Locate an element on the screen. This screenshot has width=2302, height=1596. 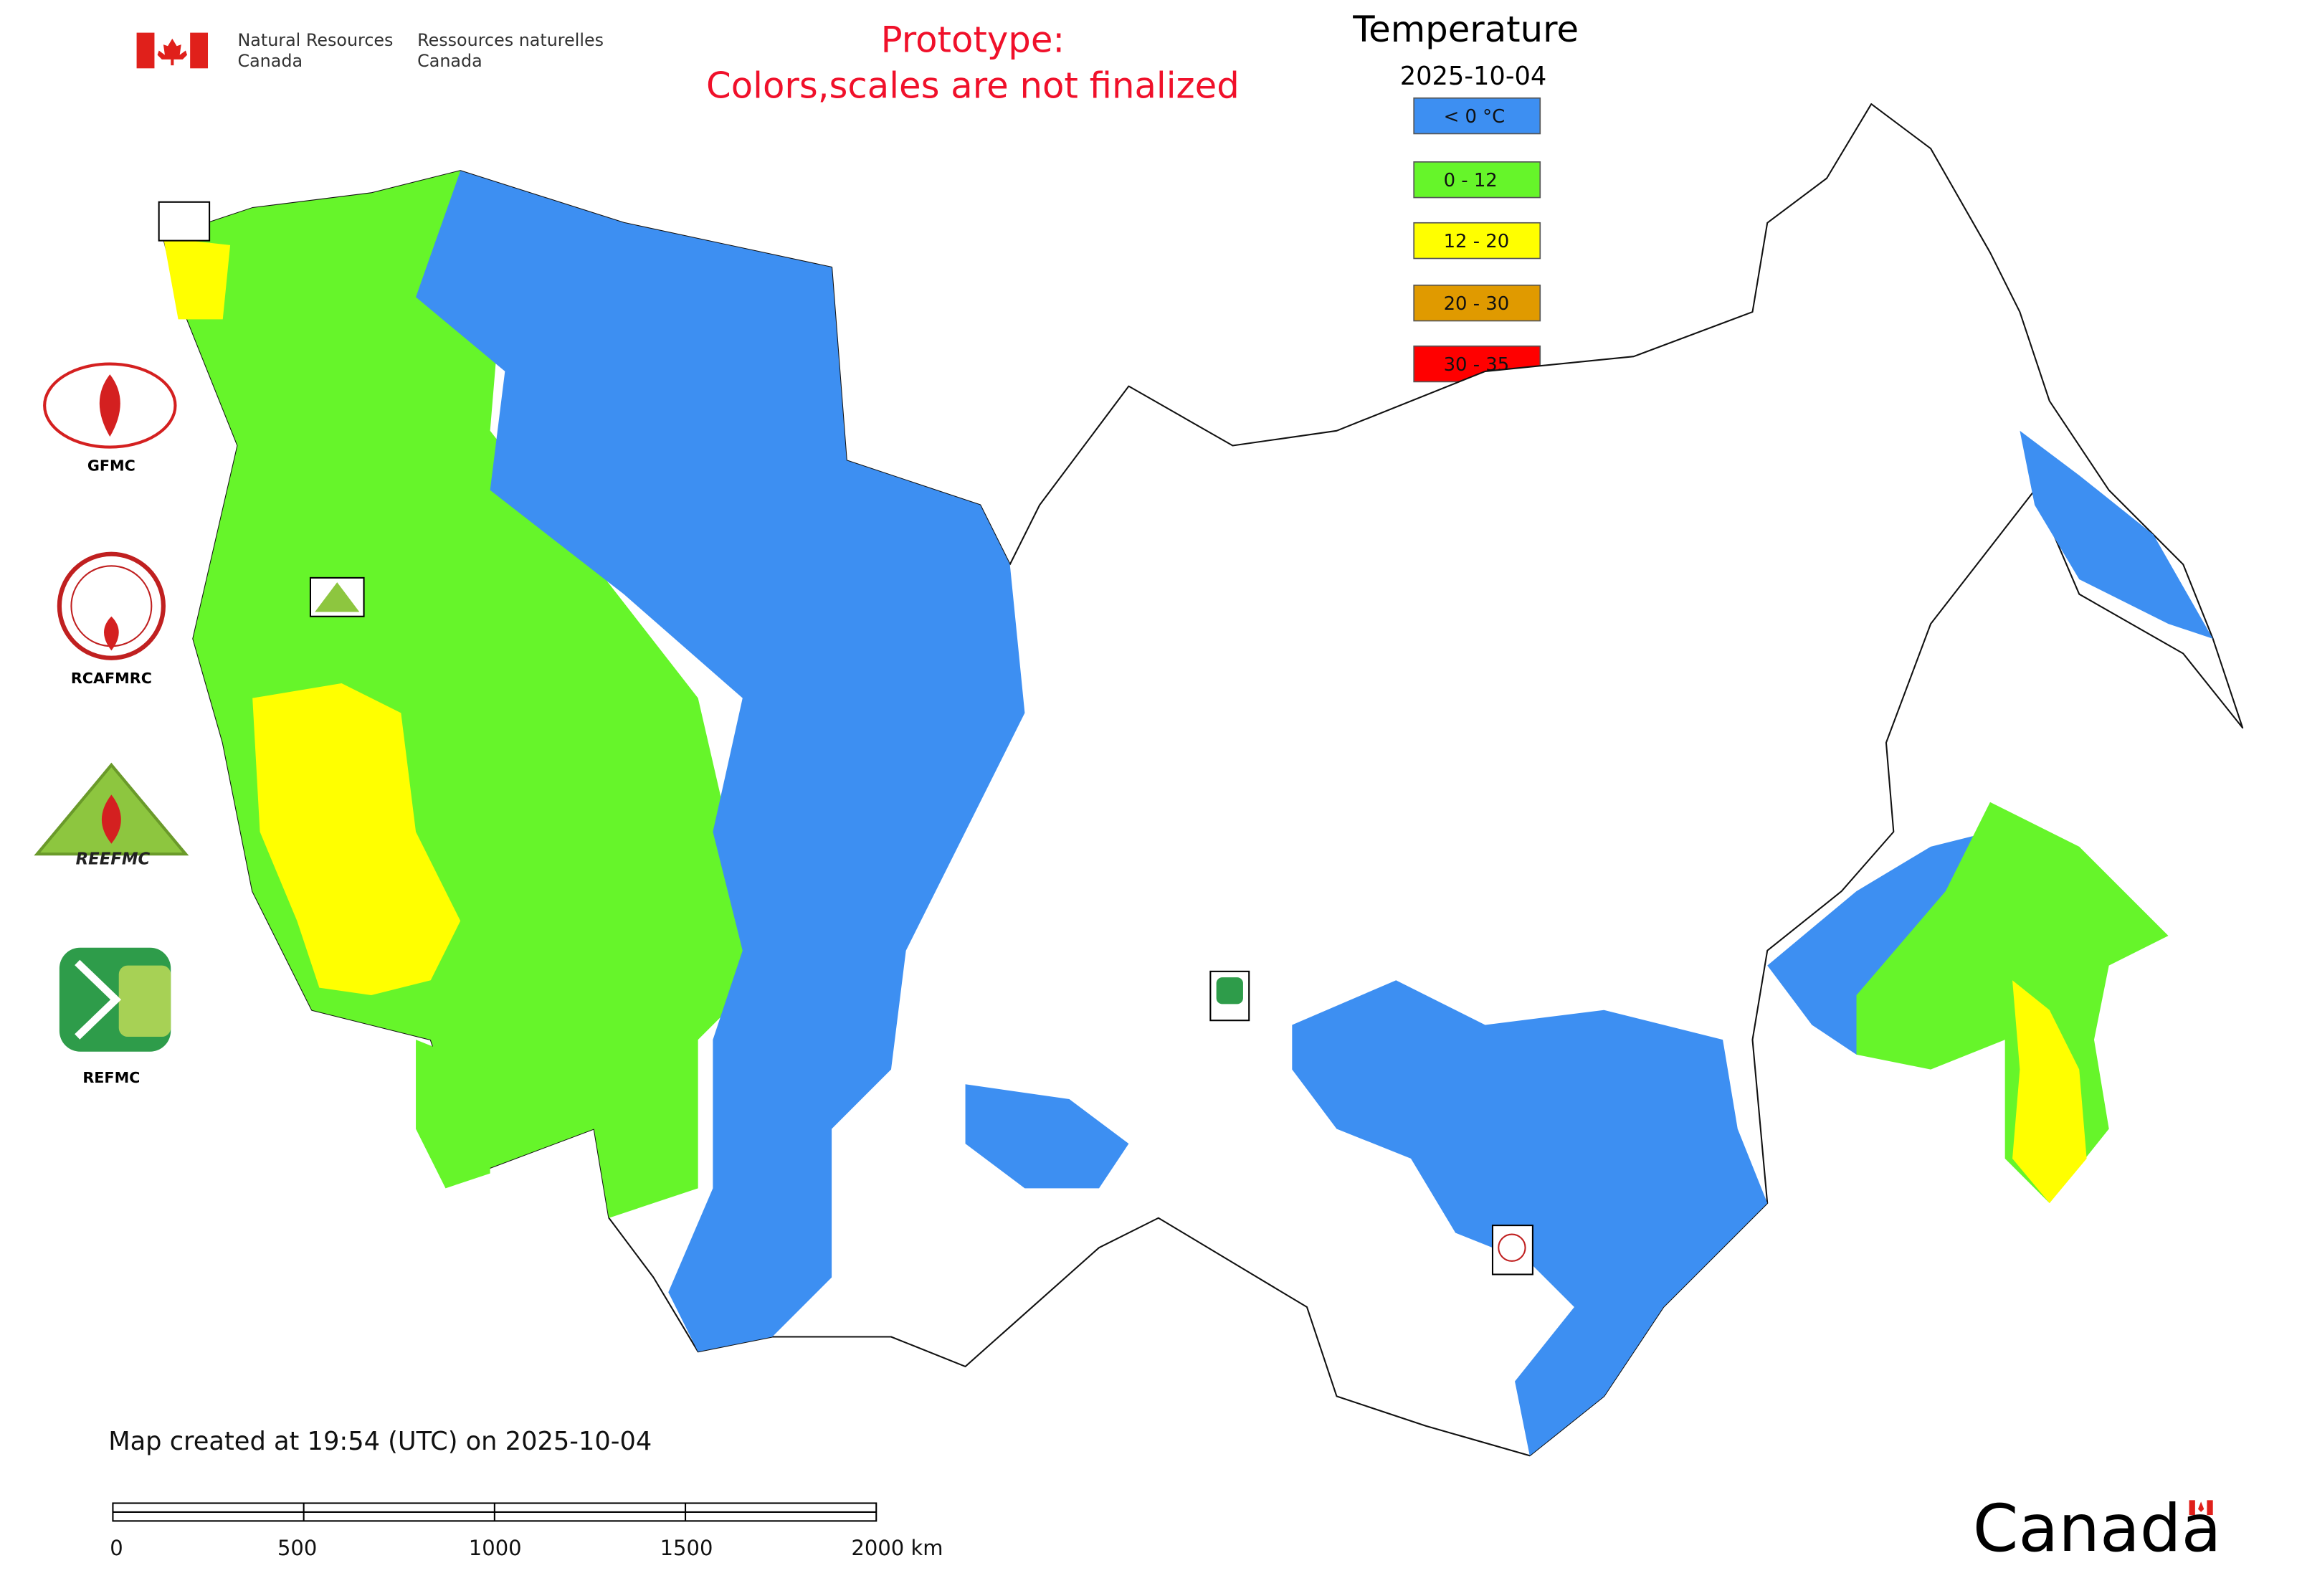
maple-leaf is located at coordinates (173, 52).